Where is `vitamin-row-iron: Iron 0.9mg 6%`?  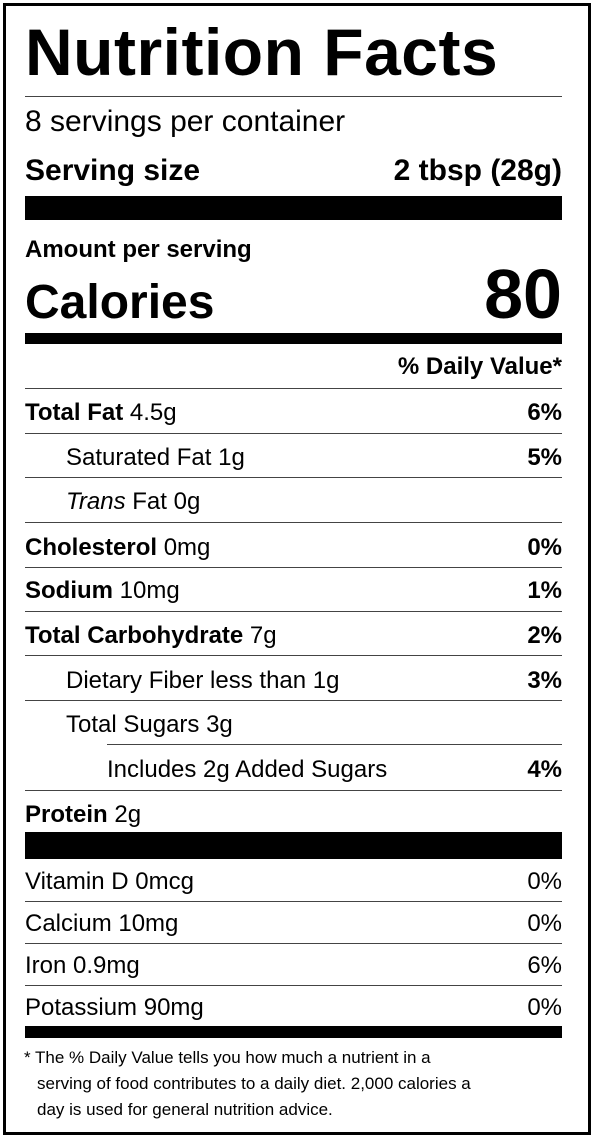 vitamin-row-iron: Iron 0.9mg 6% is located at coordinates (293, 966).